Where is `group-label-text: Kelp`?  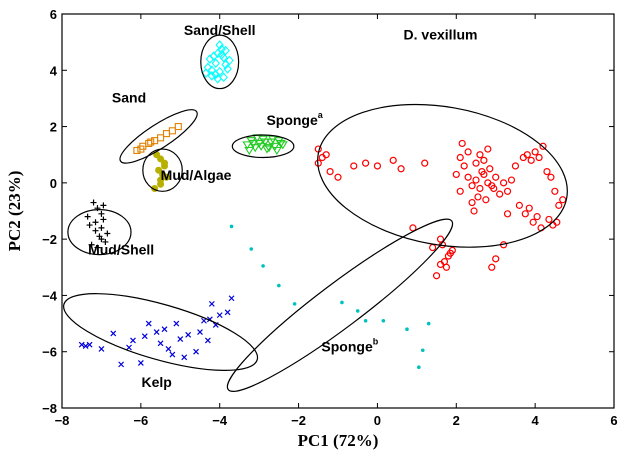
group-label-text: Kelp is located at coordinates (156, 382).